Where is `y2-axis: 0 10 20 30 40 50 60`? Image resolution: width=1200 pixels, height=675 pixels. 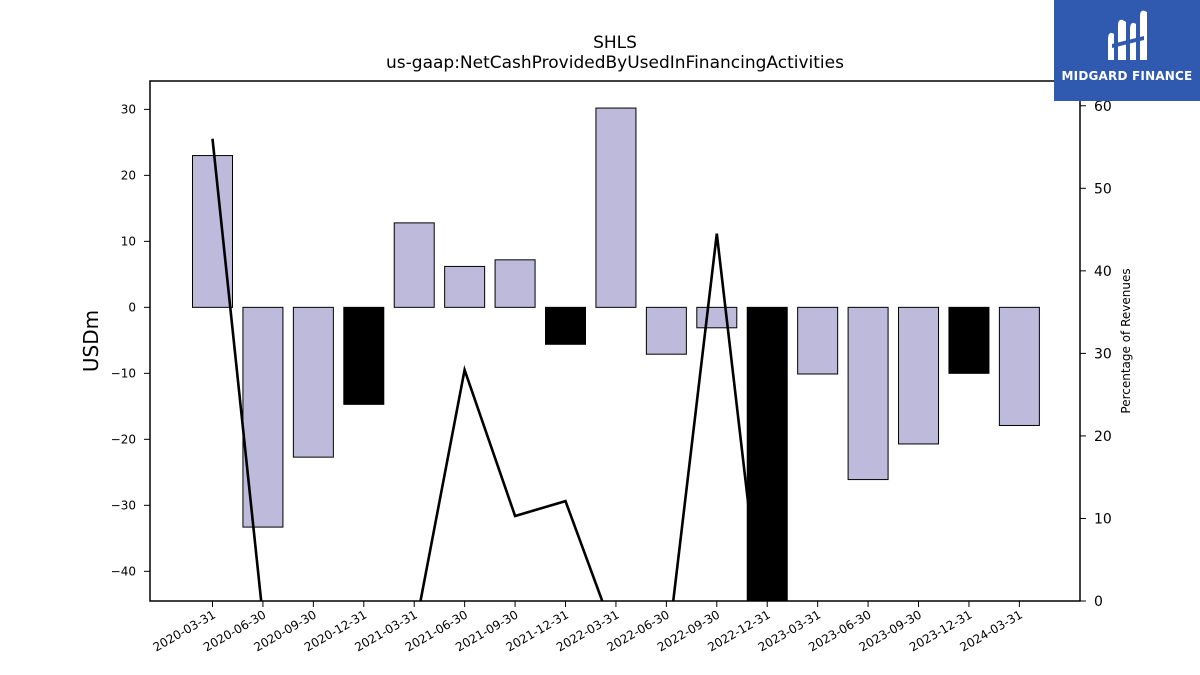 y2-axis: 0 10 20 30 40 50 60 is located at coordinates (1096, 354).